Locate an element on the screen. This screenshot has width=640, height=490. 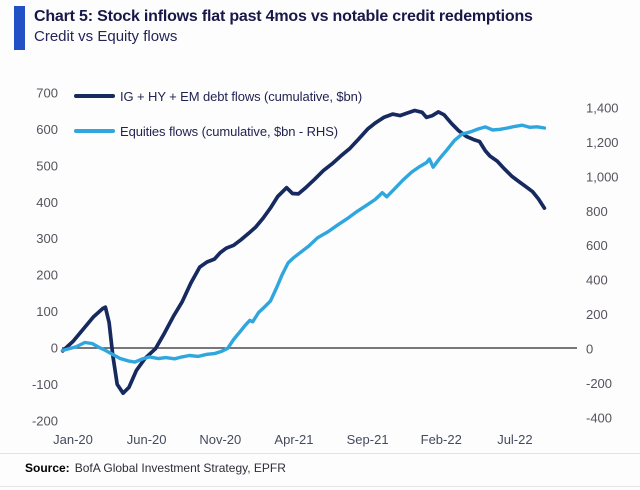
y-right-tick-label: 0 is located at coordinates (589, 349).